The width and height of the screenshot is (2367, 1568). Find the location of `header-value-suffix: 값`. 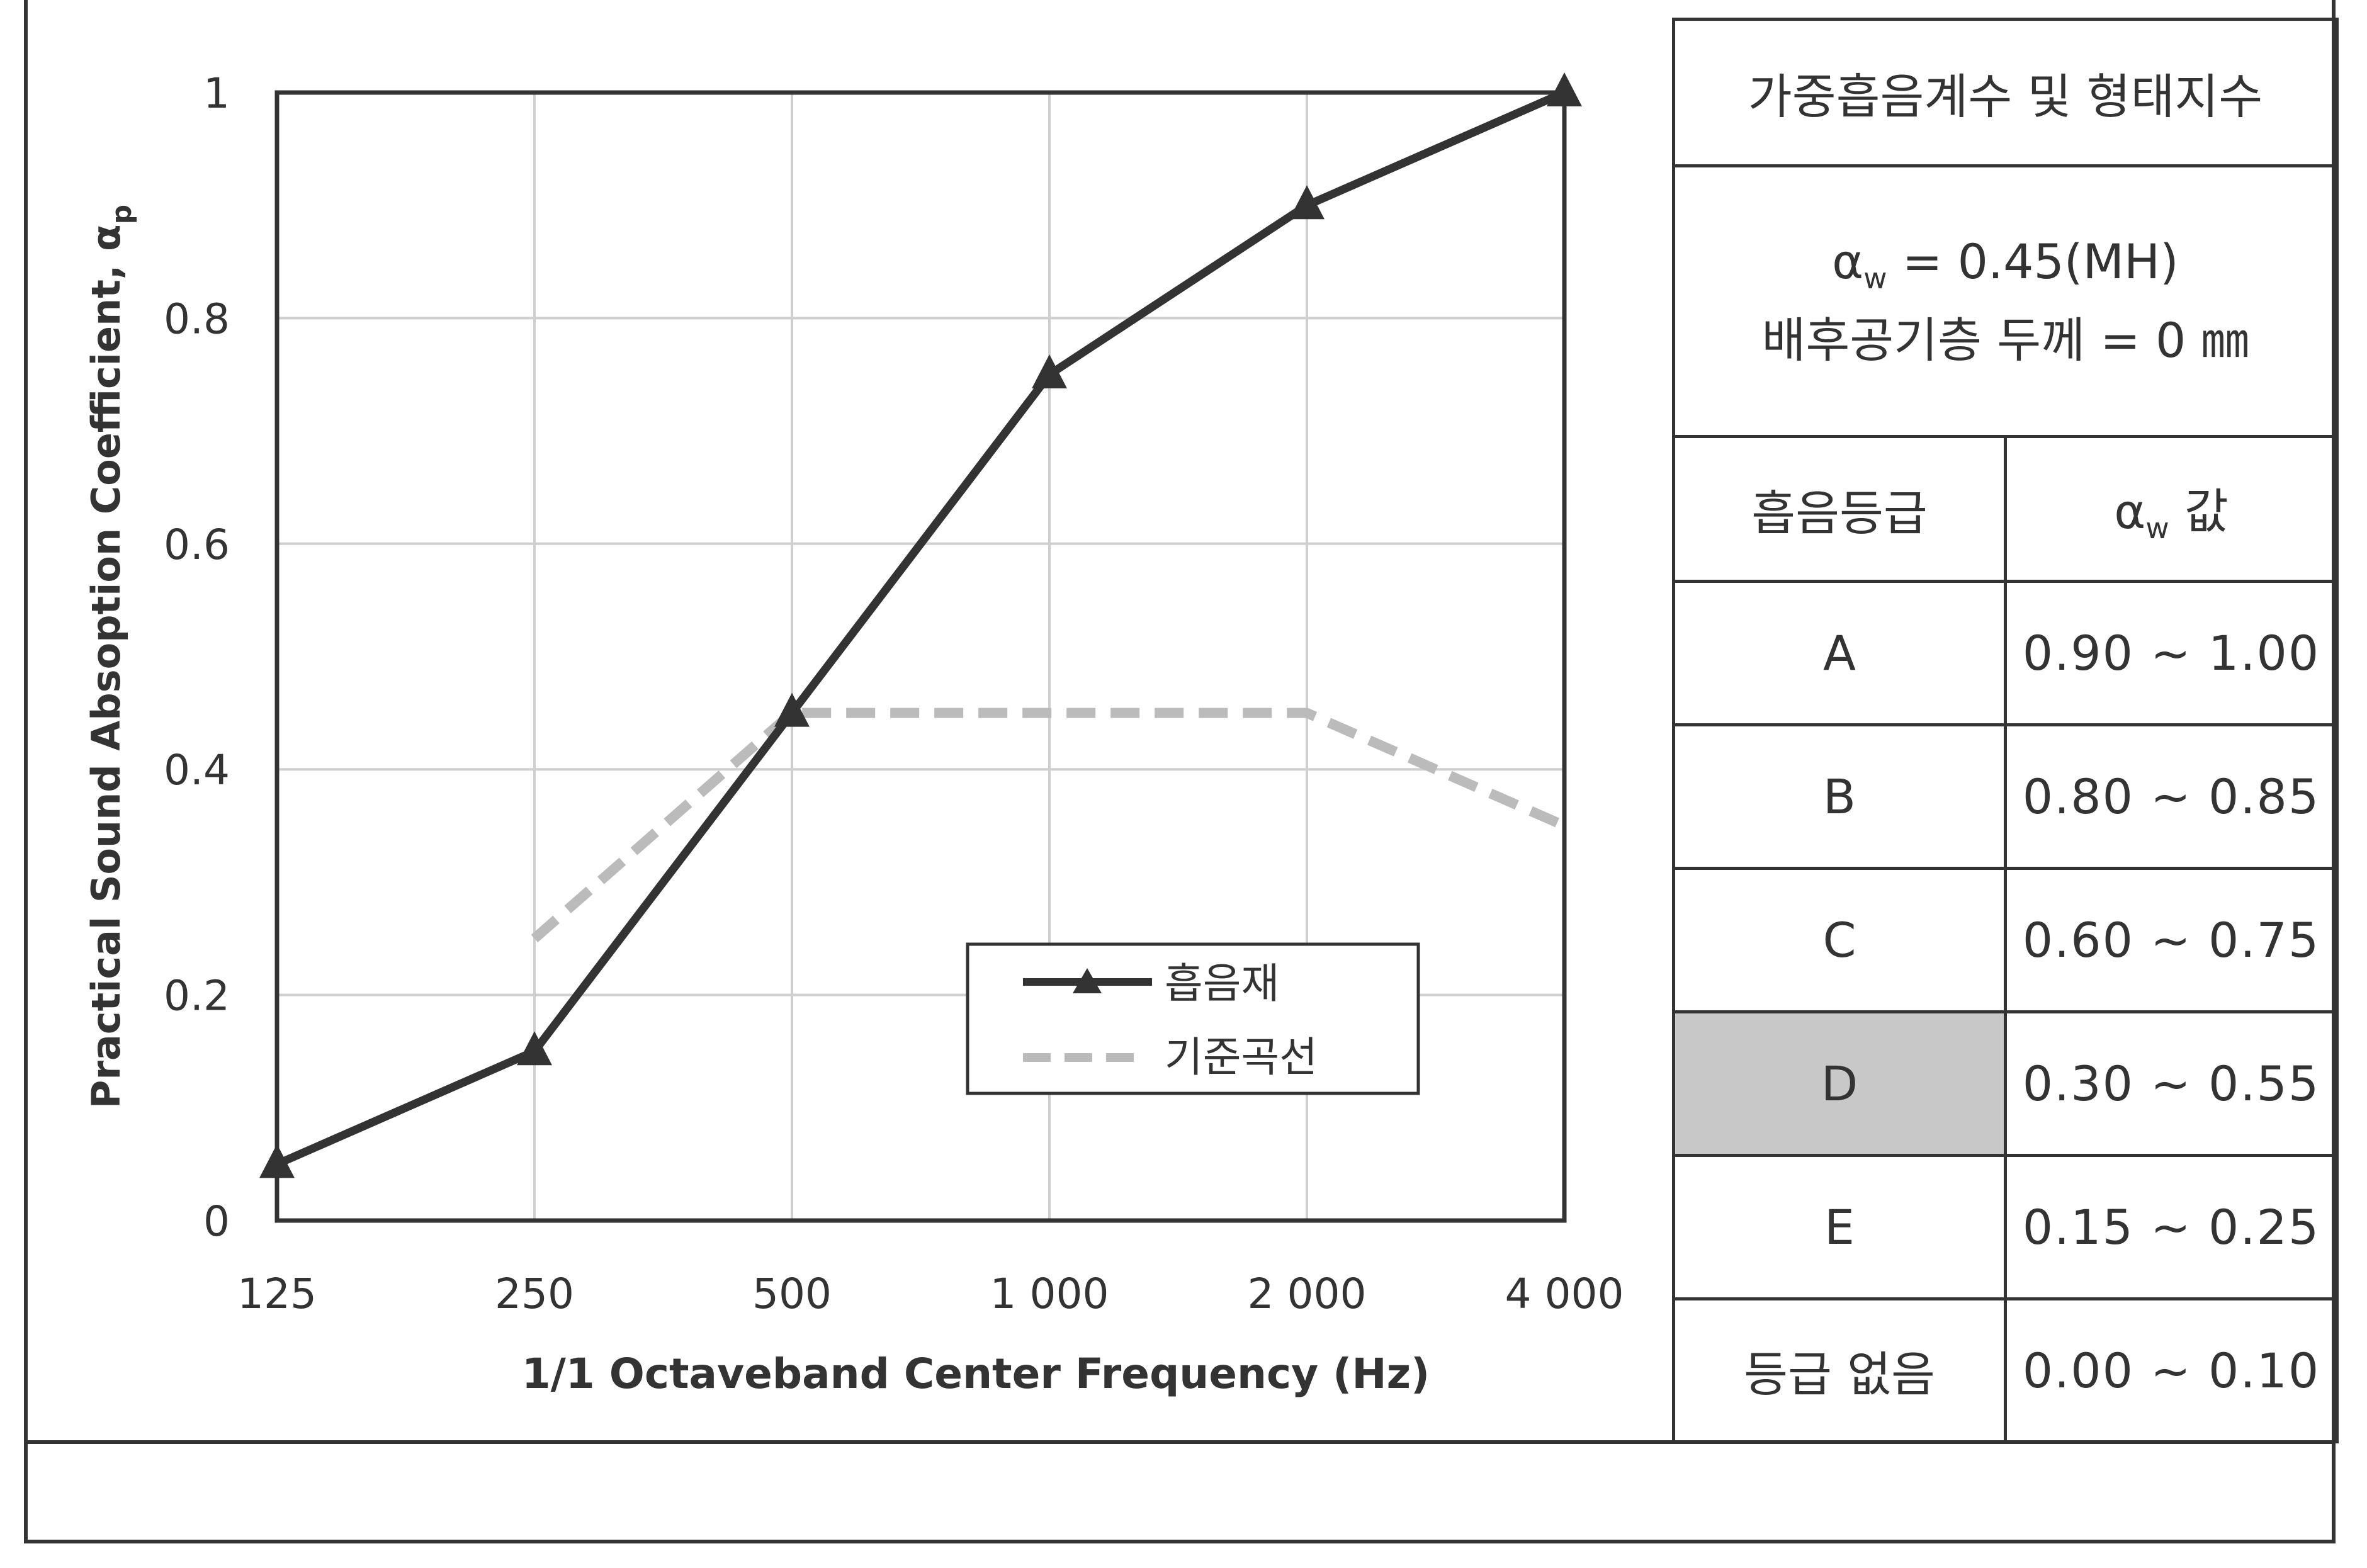

header-value-suffix: 값 is located at coordinates (2199, 511).